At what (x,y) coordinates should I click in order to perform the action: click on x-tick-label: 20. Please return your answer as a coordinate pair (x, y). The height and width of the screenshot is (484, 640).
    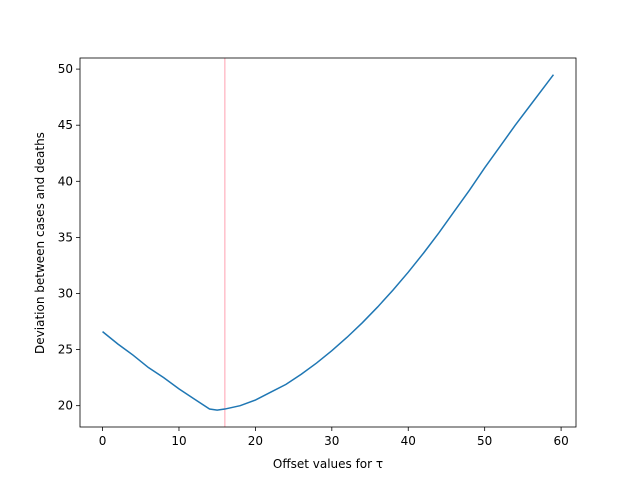
    Looking at the image, I should click on (255, 441).